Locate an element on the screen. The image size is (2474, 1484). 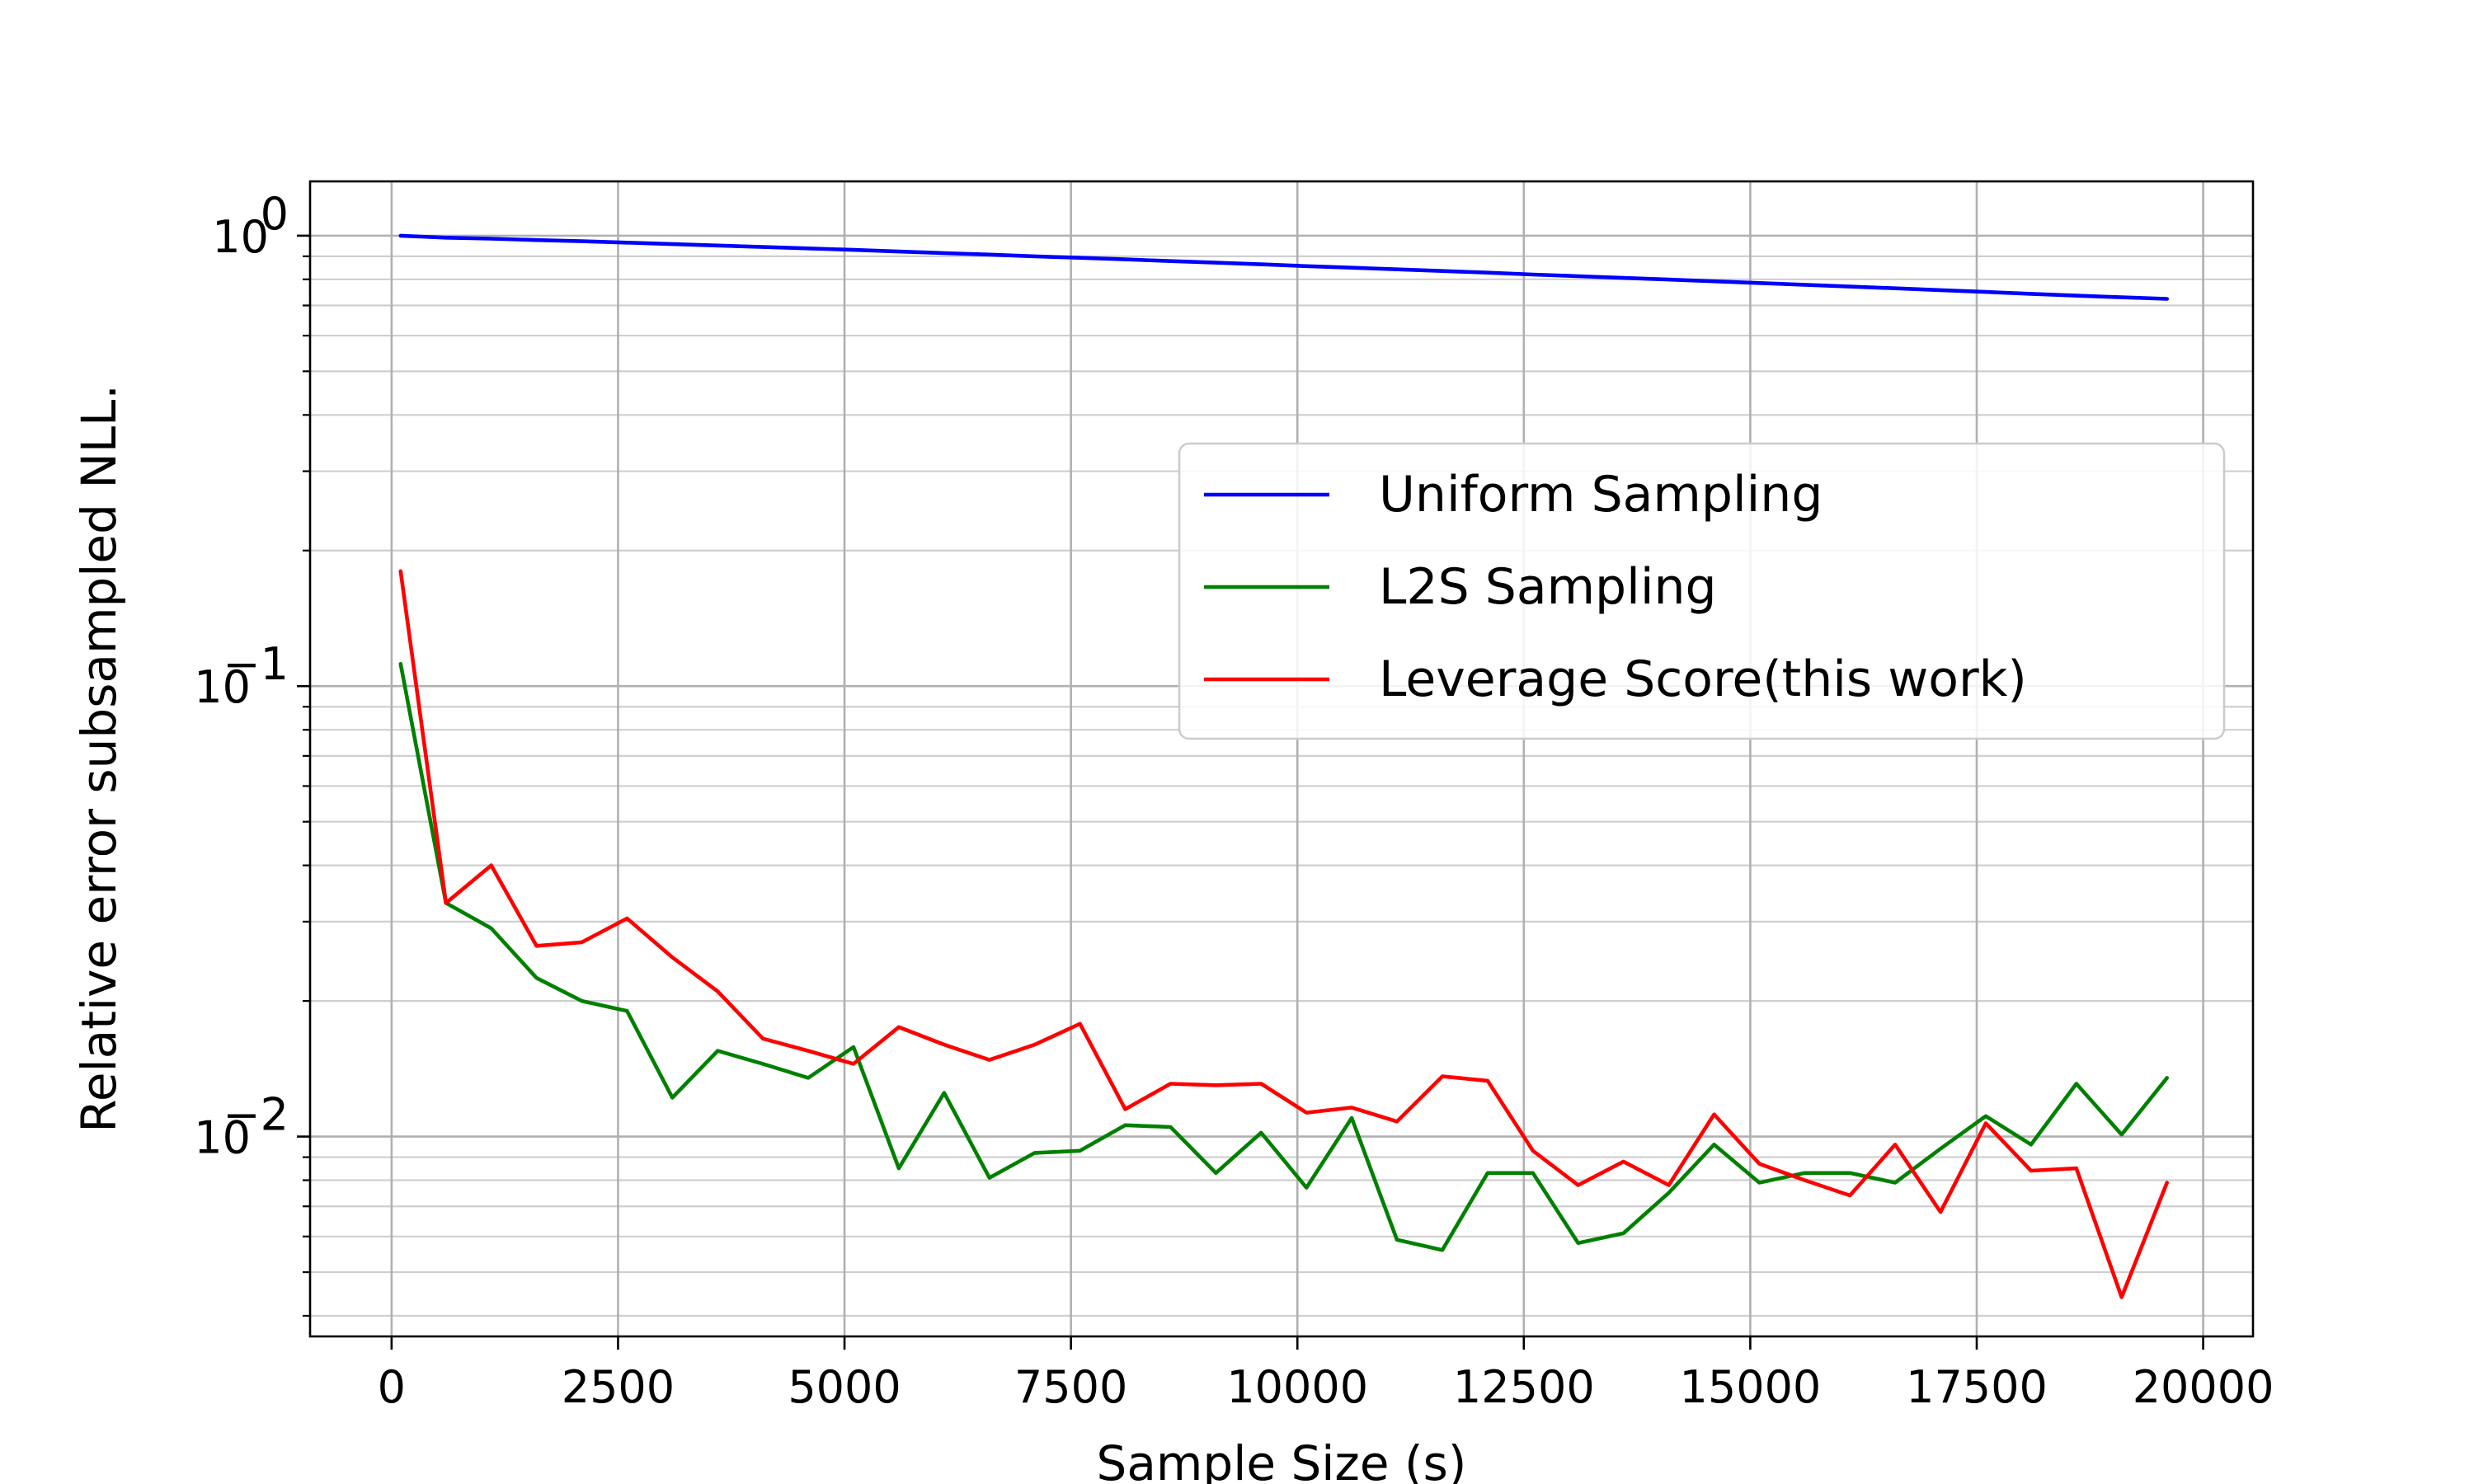
legend-entry-l2s: L2S Sampling is located at coordinates (1548, 587).